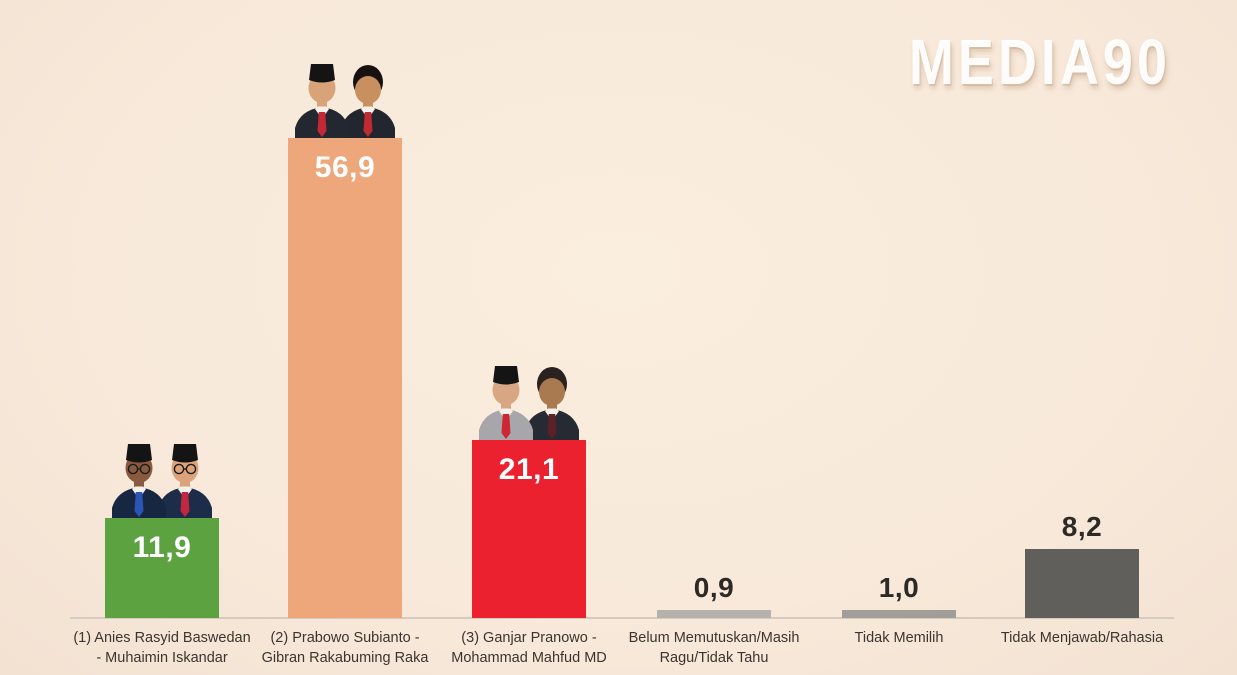 This screenshot has width=1237, height=675. I want to click on bar-value-1: 11,9, so click(162, 547).